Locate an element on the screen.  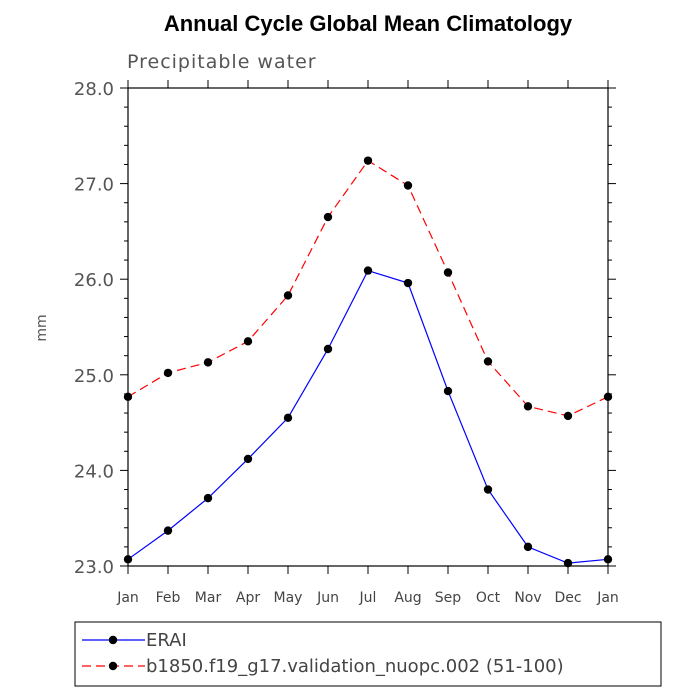
x-tick-label: Aug is located at coordinates (407, 598).